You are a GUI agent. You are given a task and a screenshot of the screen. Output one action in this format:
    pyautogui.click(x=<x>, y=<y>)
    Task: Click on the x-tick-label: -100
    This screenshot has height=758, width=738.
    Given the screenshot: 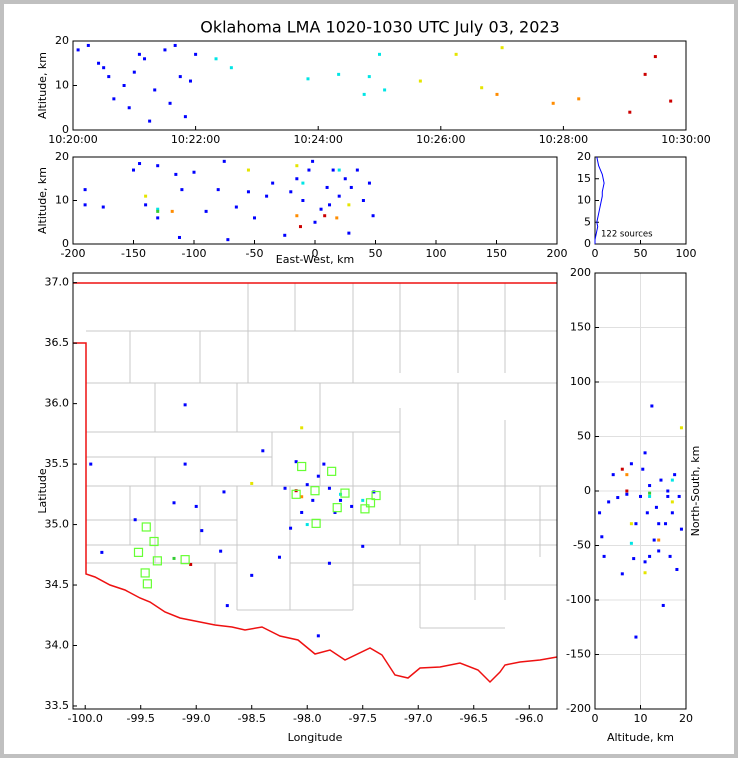 What is the action you would take?
    pyautogui.click(x=194, y=253)
    